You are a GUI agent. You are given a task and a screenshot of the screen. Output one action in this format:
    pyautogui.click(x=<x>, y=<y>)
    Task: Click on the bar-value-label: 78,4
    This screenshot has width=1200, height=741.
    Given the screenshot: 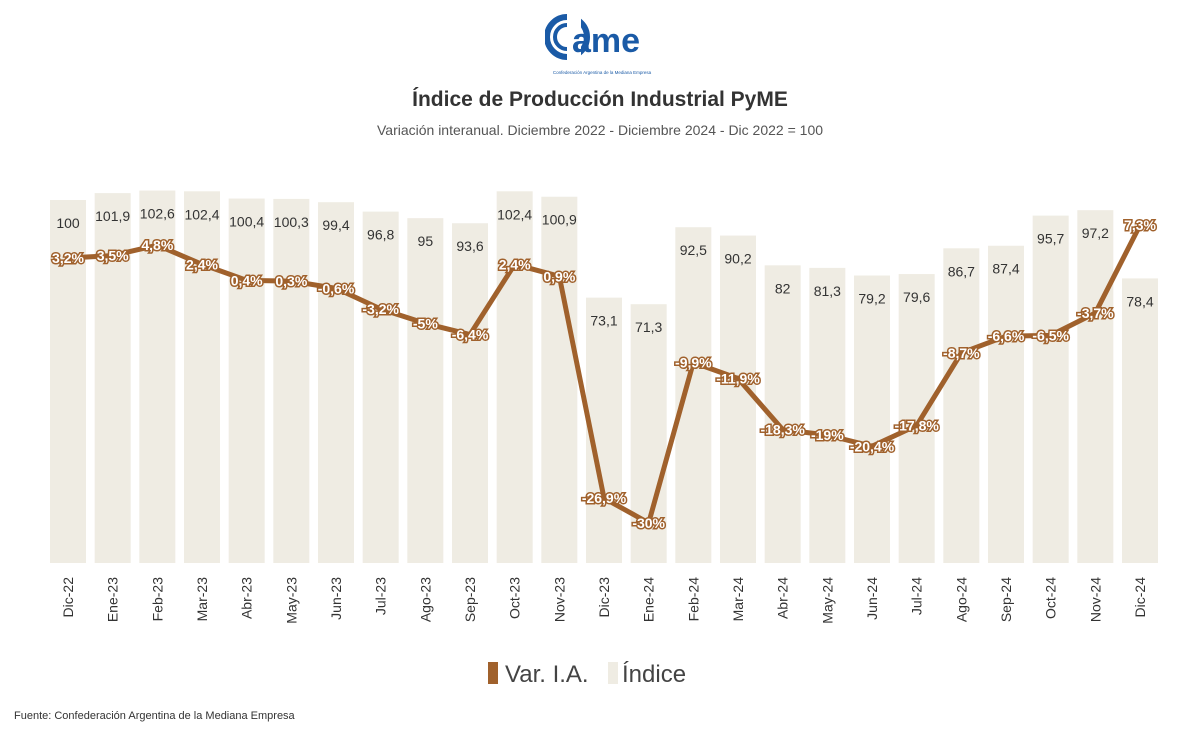 What is the action you would take?
    pyautogui.click(x=1139, y=301)
    